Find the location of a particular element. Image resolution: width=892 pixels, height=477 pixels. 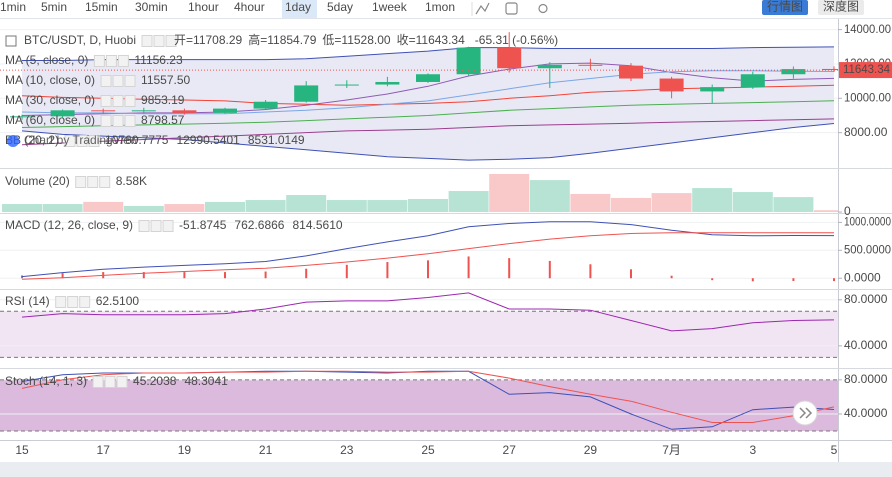

indicator-icon is located at coordinates (482, 8).